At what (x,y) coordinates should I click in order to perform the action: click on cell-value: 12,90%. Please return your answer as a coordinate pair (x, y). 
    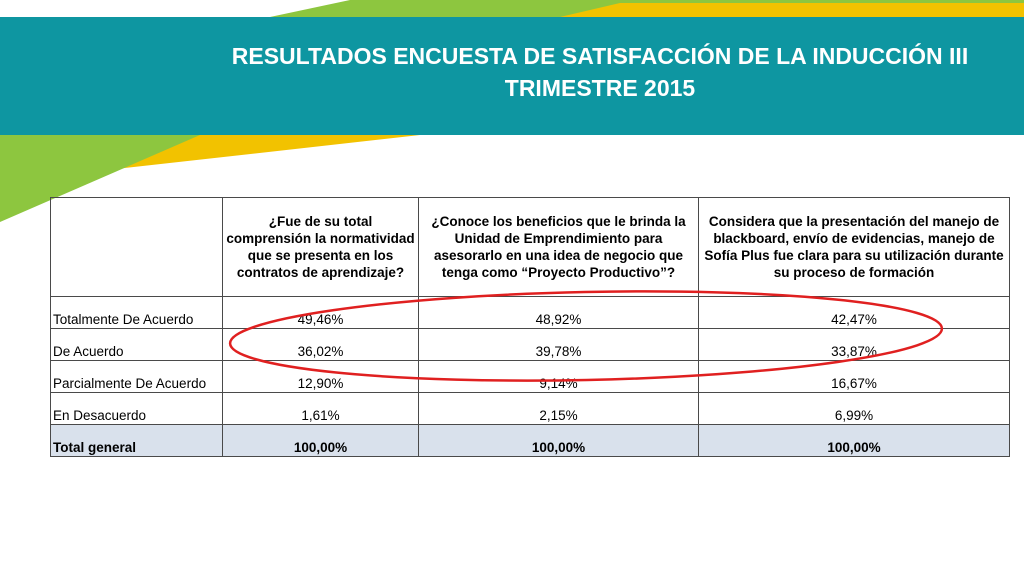
    Looking at the image, I should click on (320, 376).